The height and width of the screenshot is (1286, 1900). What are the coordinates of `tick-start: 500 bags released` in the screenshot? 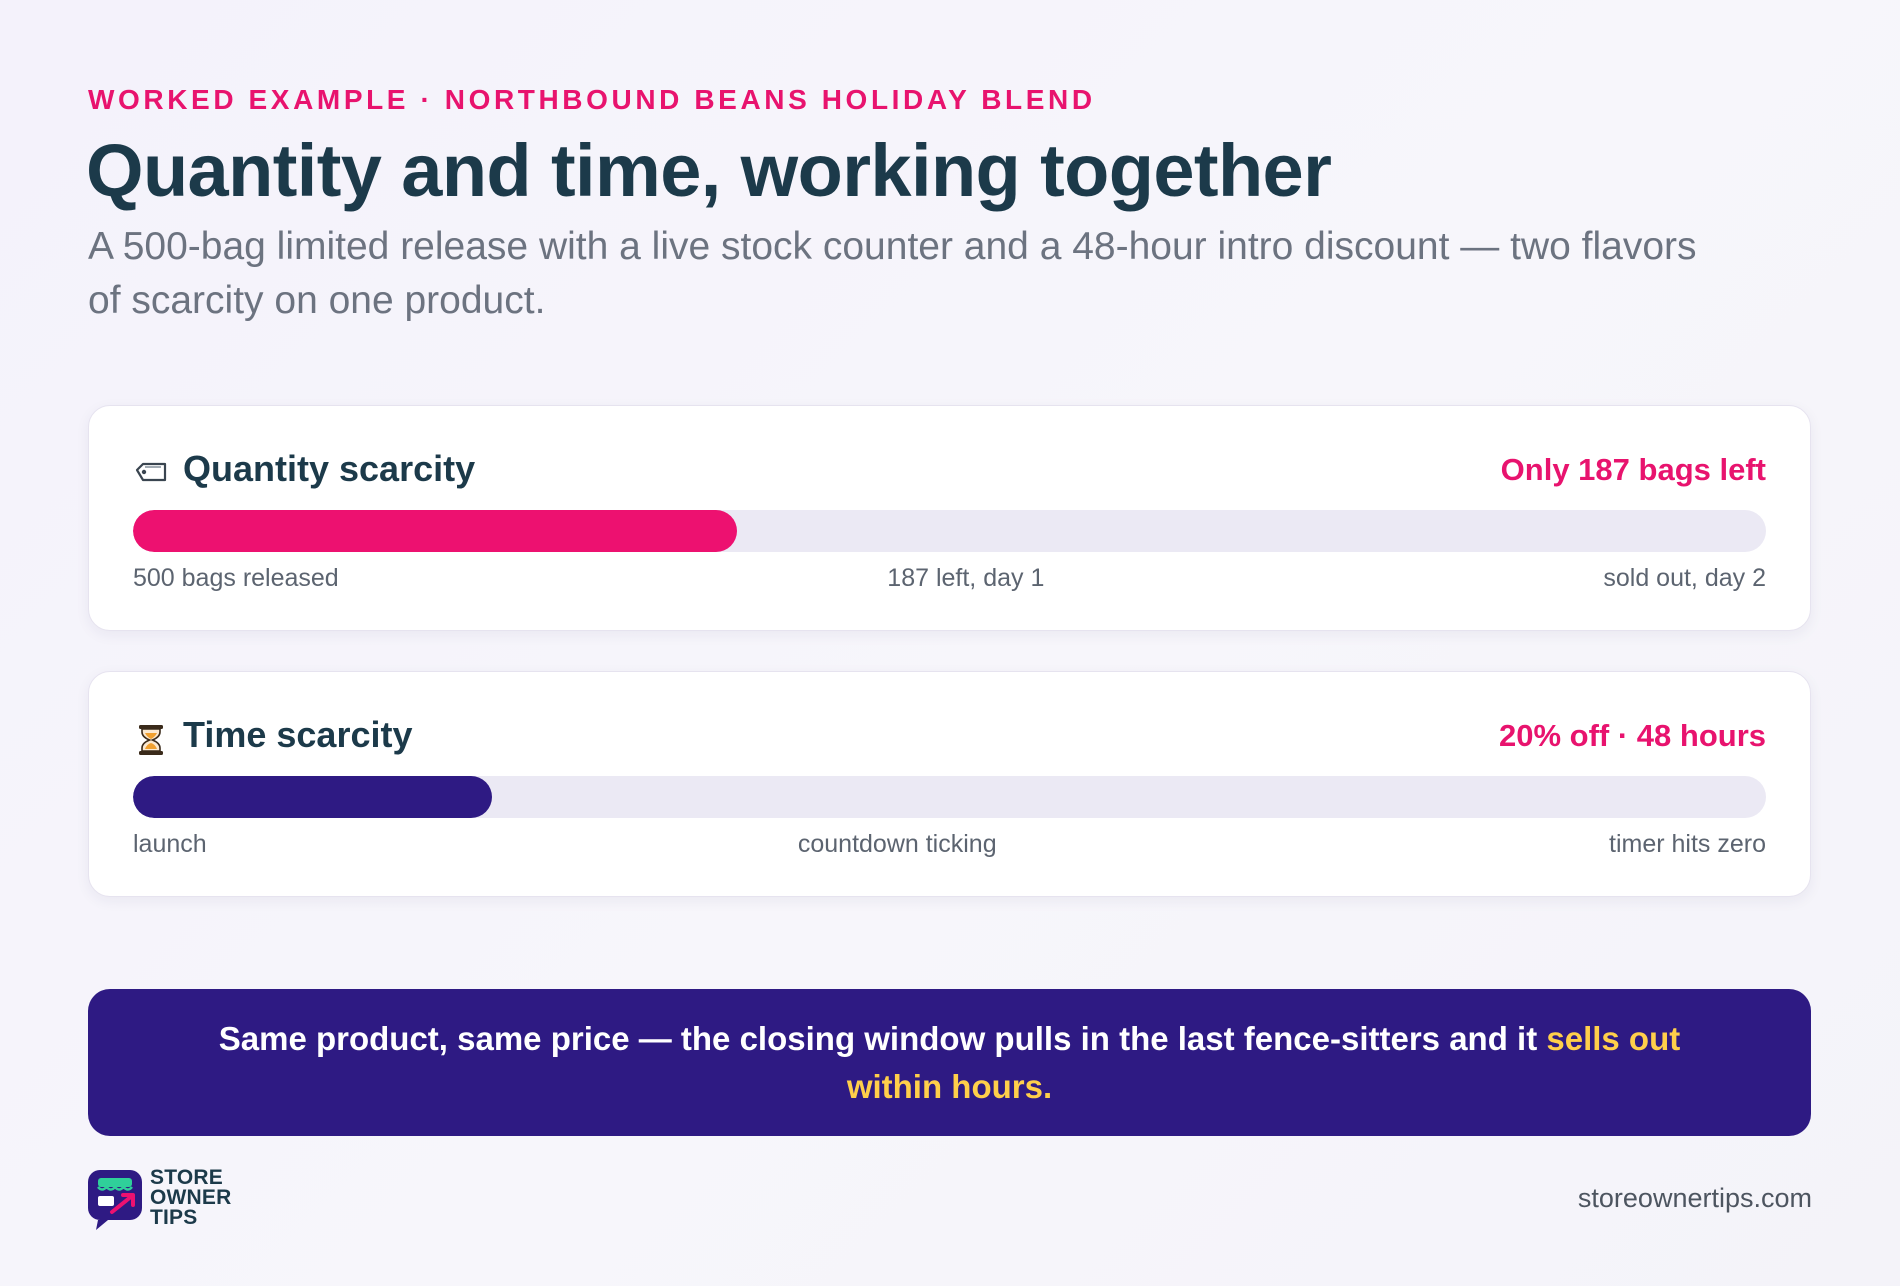 It's located at (236, 578).